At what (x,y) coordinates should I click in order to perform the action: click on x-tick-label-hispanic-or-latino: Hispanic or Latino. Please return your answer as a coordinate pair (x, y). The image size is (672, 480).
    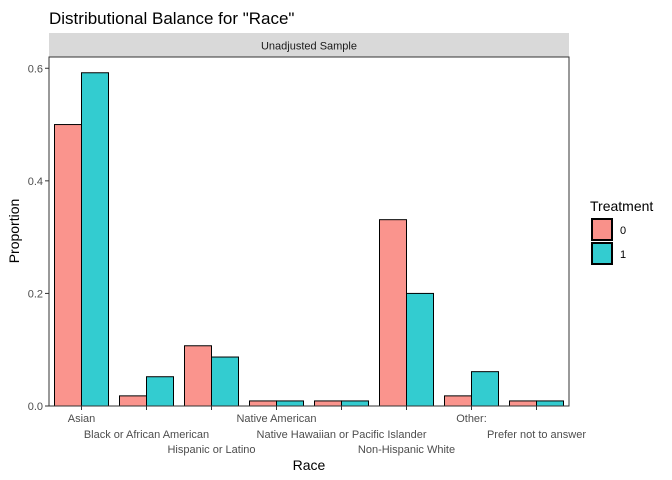
    Looking at the image, I should click on (211, 450).